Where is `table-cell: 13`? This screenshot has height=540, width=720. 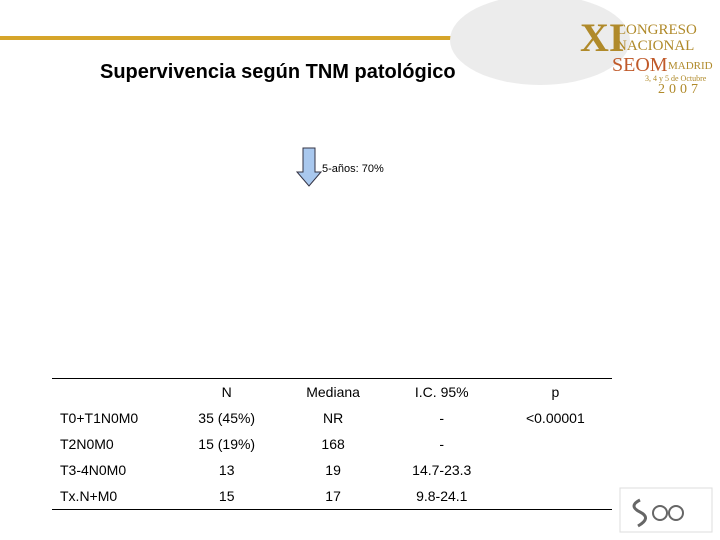 table-cell: 13 is located at coordinates (226, 470).